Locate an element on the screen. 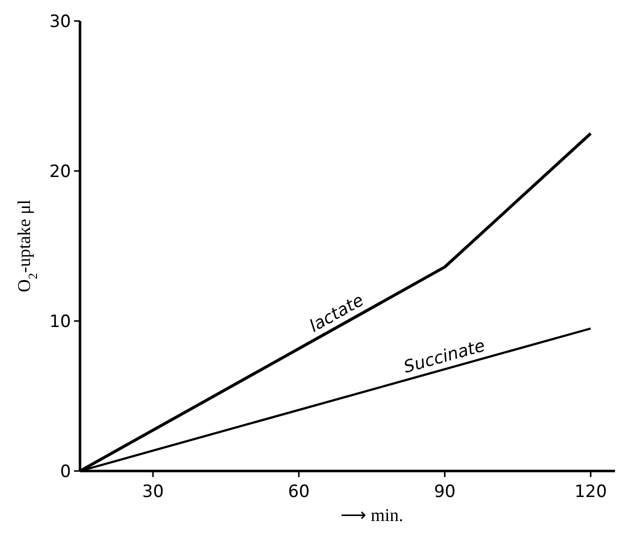  y-tick-label: 10 is located at coordinates (60, 322).